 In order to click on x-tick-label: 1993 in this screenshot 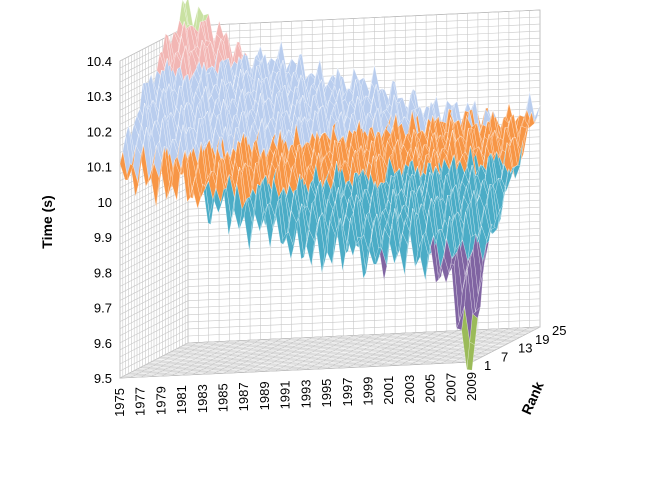, I will do `click(305, 394)`.